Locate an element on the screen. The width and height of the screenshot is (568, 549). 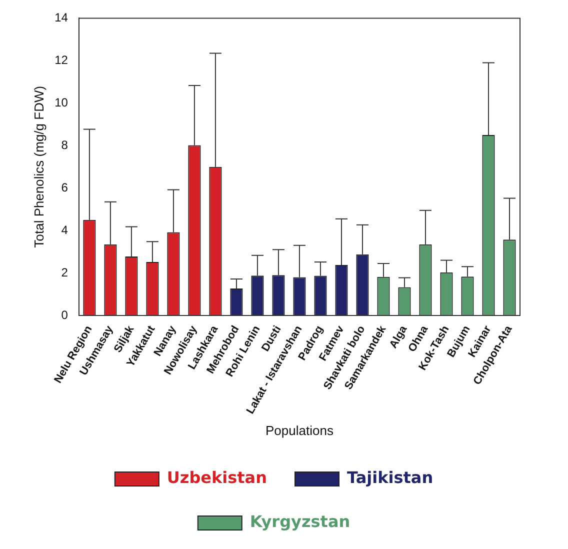
y-tick-label: 14 is located at coordinates (61, 17).